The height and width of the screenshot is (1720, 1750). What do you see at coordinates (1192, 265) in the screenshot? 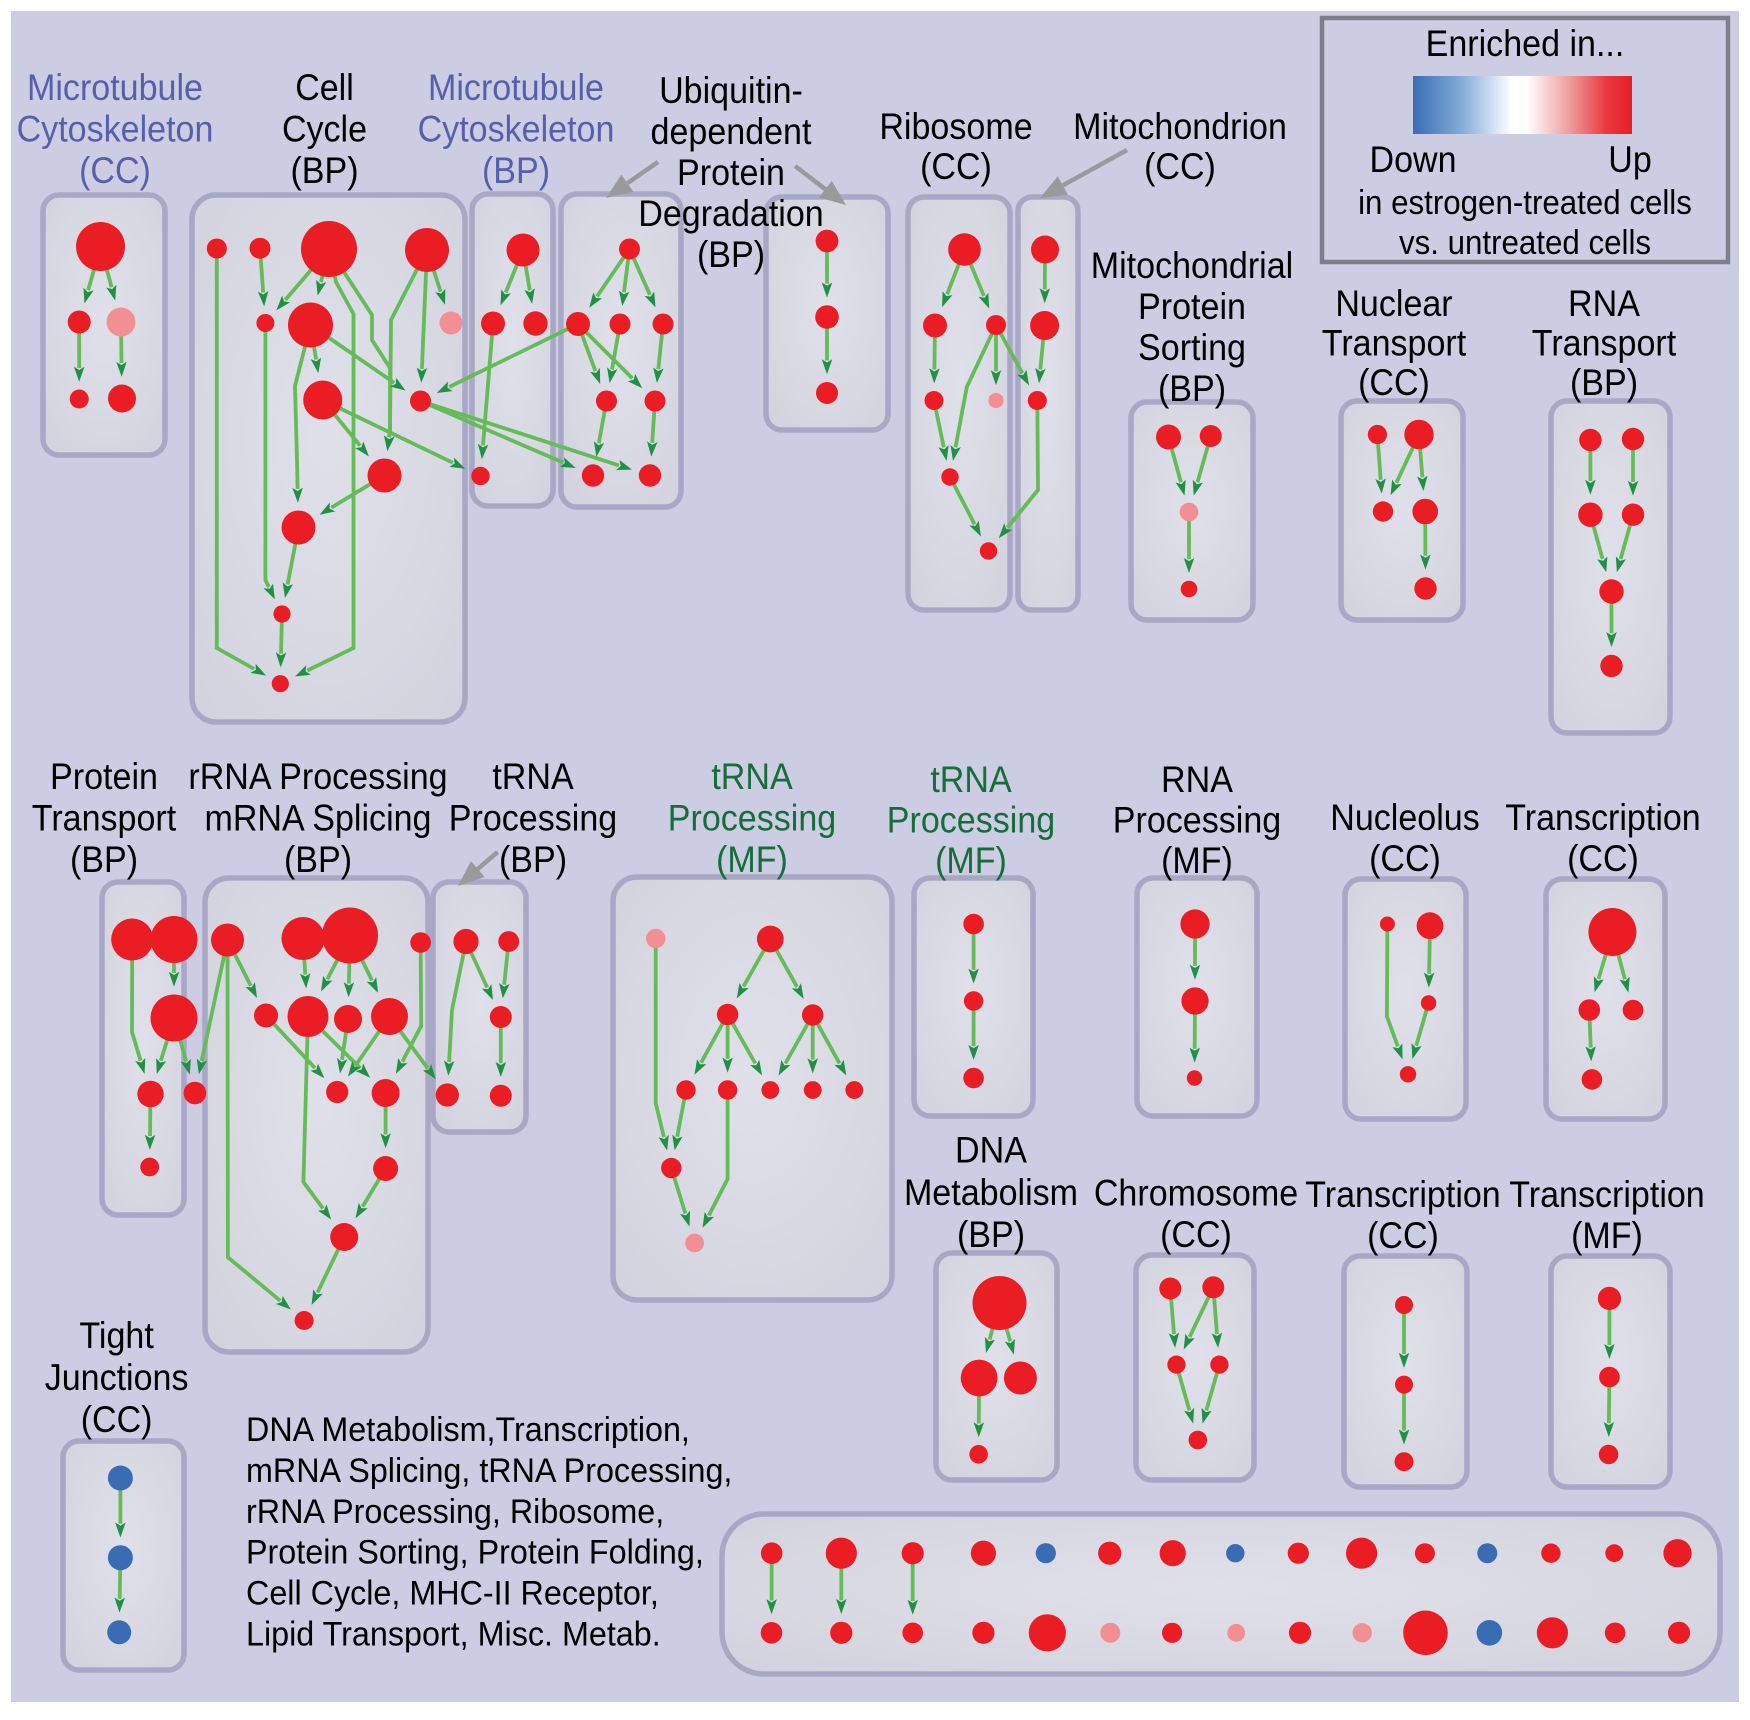
I see `svg-text: Mitochondrial` at bounding box center [1192, 265].